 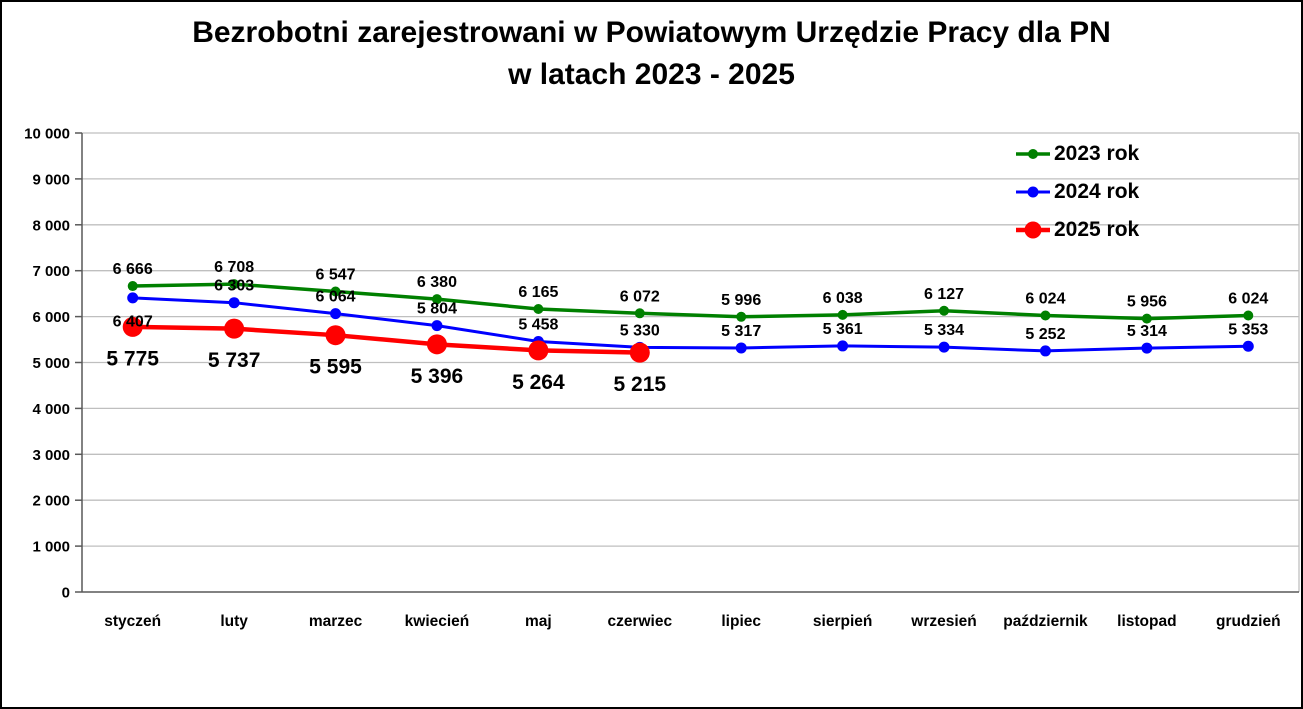 What do you see at coordinates (1045, 621) in the screenshot?
I see `x-axis-label: październik` at bounding box center [1045, 621].